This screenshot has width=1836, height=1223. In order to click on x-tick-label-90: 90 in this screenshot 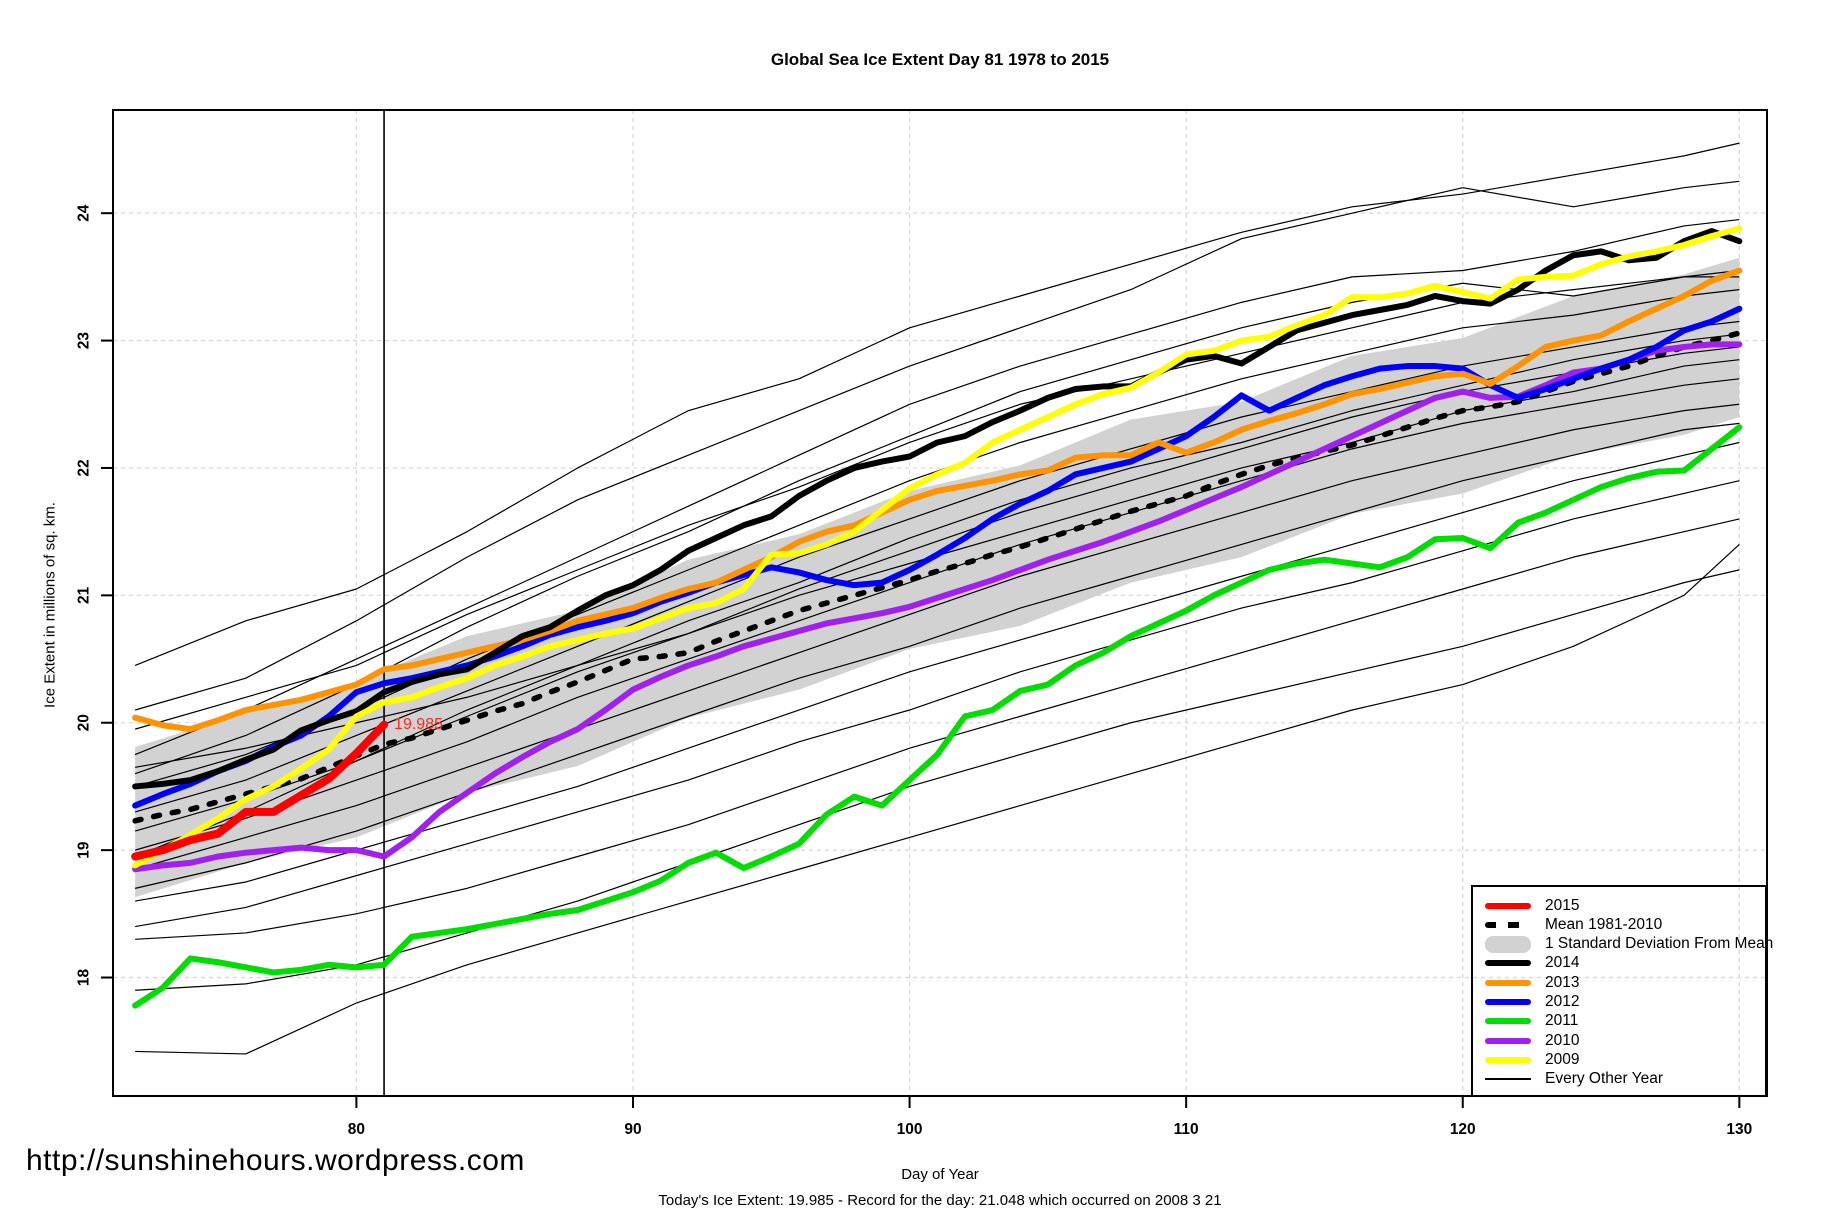, I will do `click(632, 1129)`.